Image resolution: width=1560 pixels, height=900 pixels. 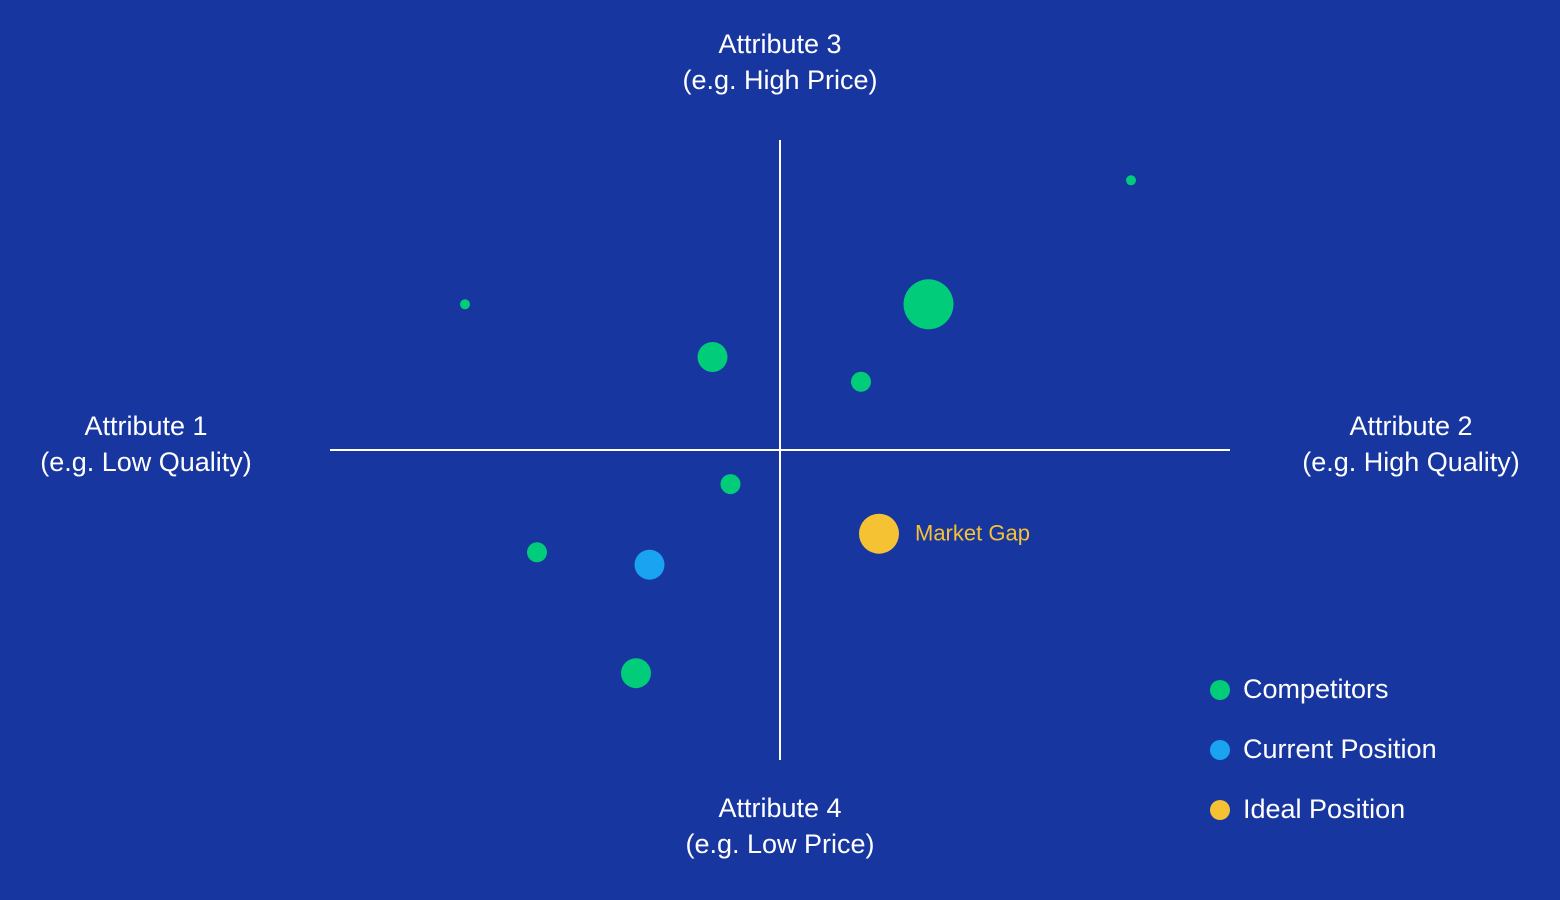 What do you see at coordinates (1411, 462) in the screenshot?
I see `axis-label: (e.g. High Quality)` at bounding box center [1411, 462].